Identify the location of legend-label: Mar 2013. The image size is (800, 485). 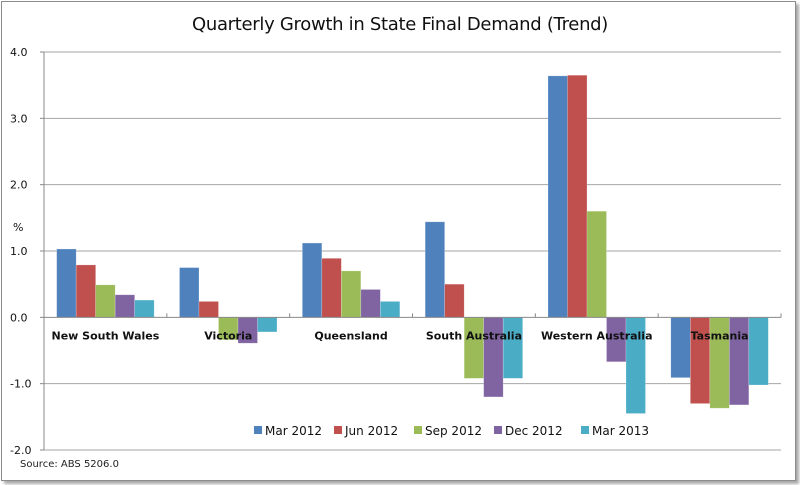
(620, 431).